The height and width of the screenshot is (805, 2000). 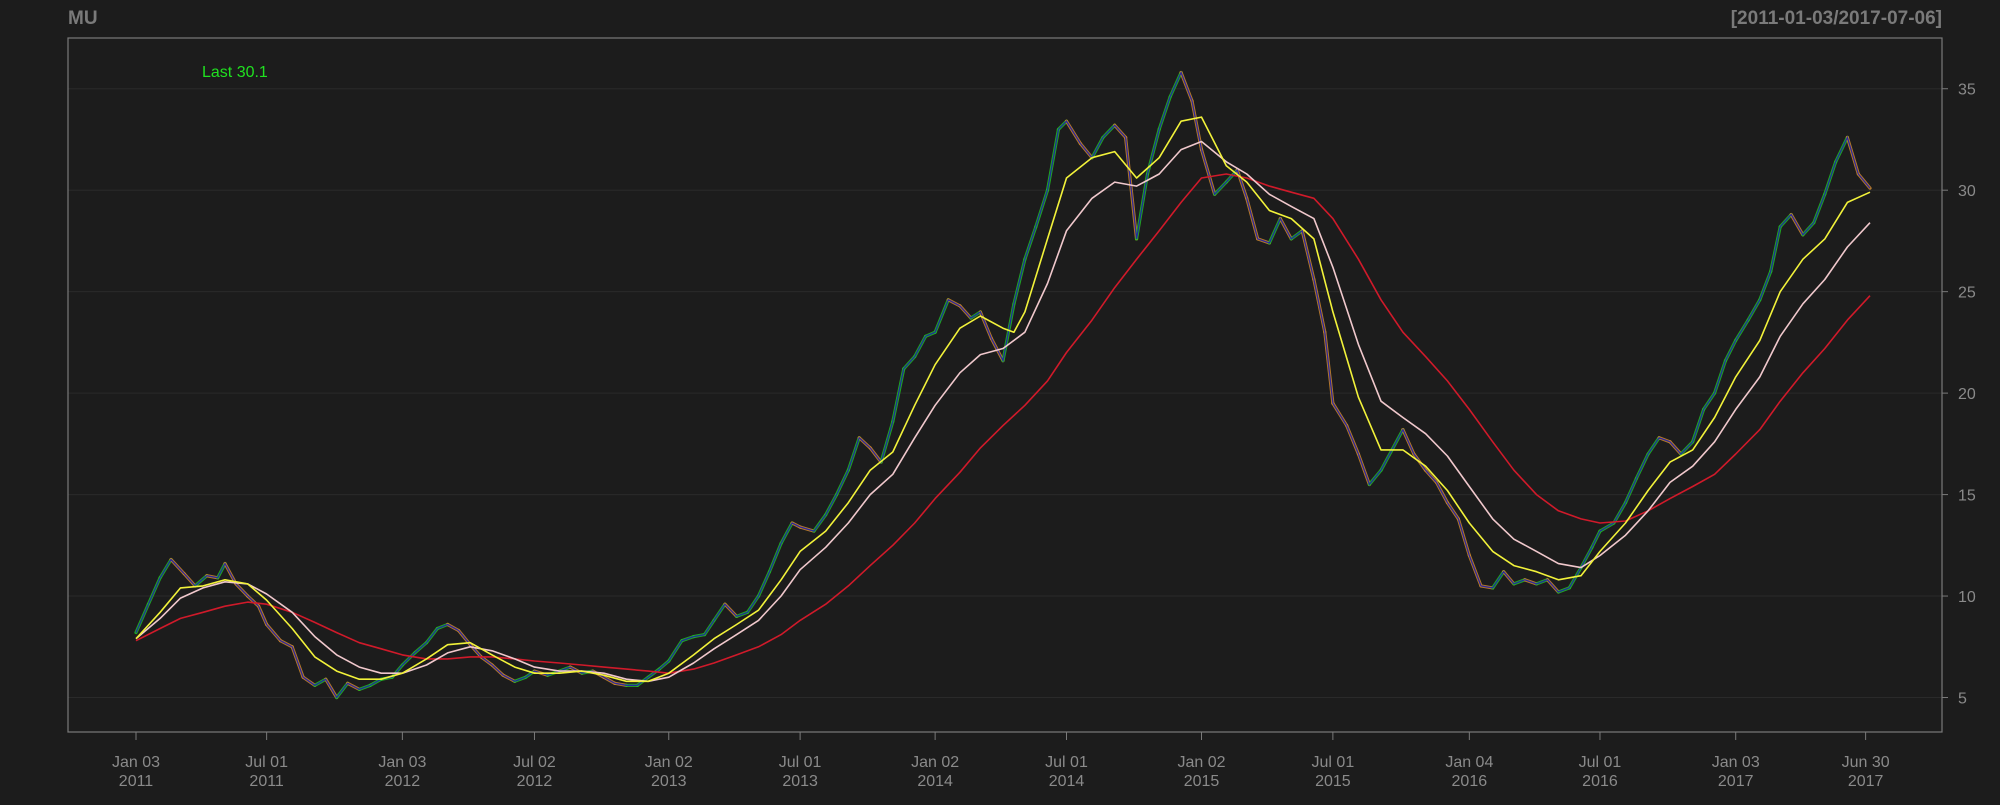 What do you see at coordinates (235, 72) in the screenshot?
I see `last-price-label: Last 30.1` at bounding box center [235, 72].